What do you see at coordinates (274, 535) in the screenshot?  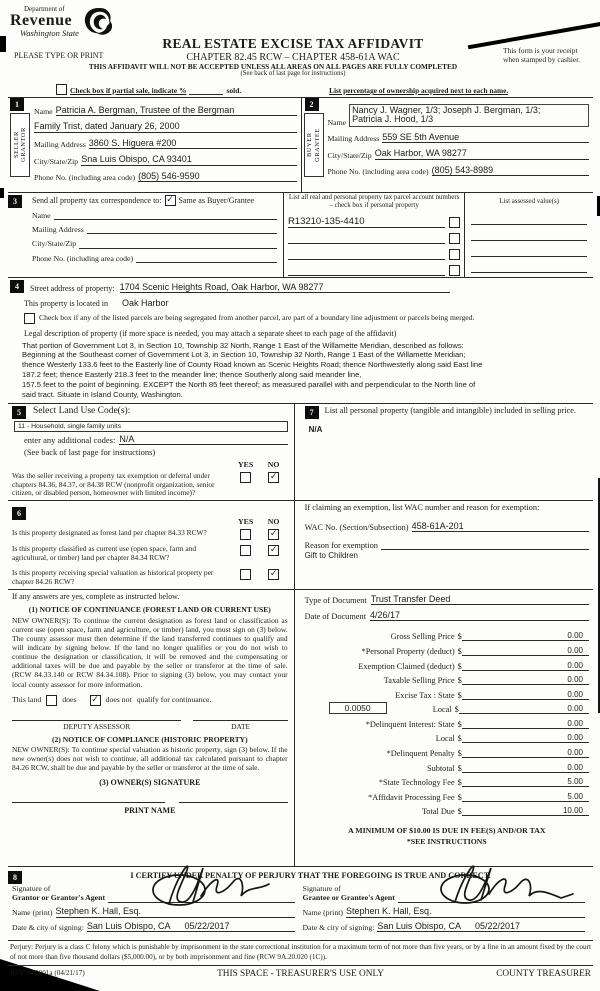 I see `forest-no-checkbox: ✓` at bounding box center [274, 535].